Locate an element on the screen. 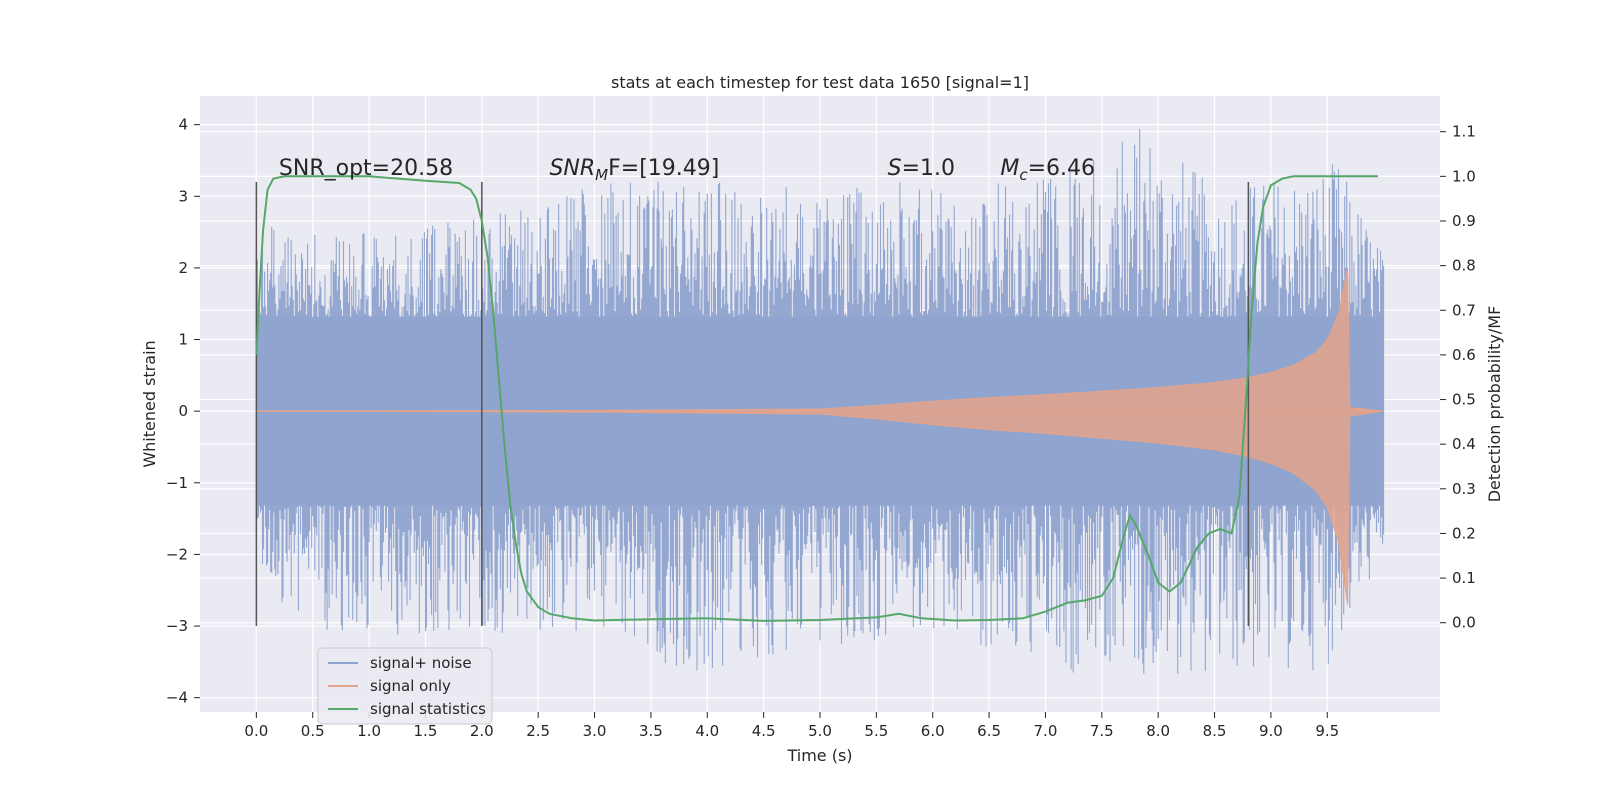  y-tick-label-5: 1 is located at coordinates (183, 340).